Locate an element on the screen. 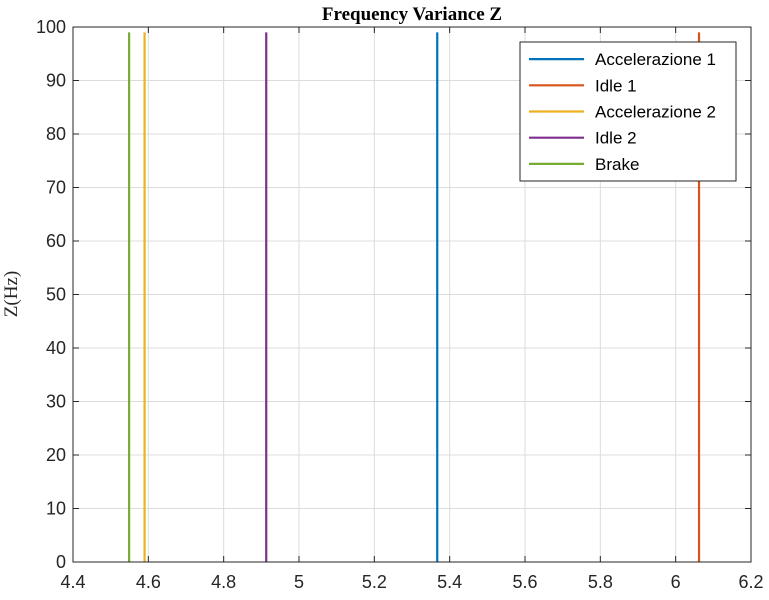  legend-label-4: Brake is located at coordinates (617, 164).